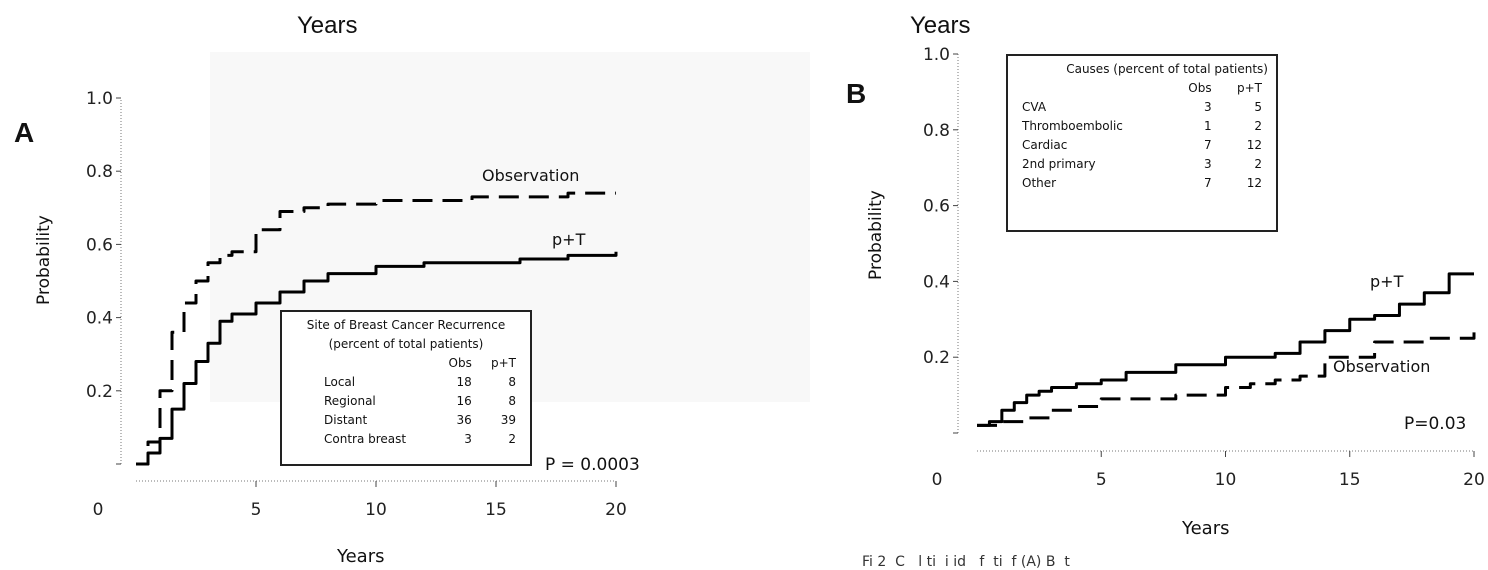 The width and height of the screenshot is (1488, 570). Describe the element at coordinates (1207, 126) in the screenshot. I see `legend-row-obs: 1` at that location.